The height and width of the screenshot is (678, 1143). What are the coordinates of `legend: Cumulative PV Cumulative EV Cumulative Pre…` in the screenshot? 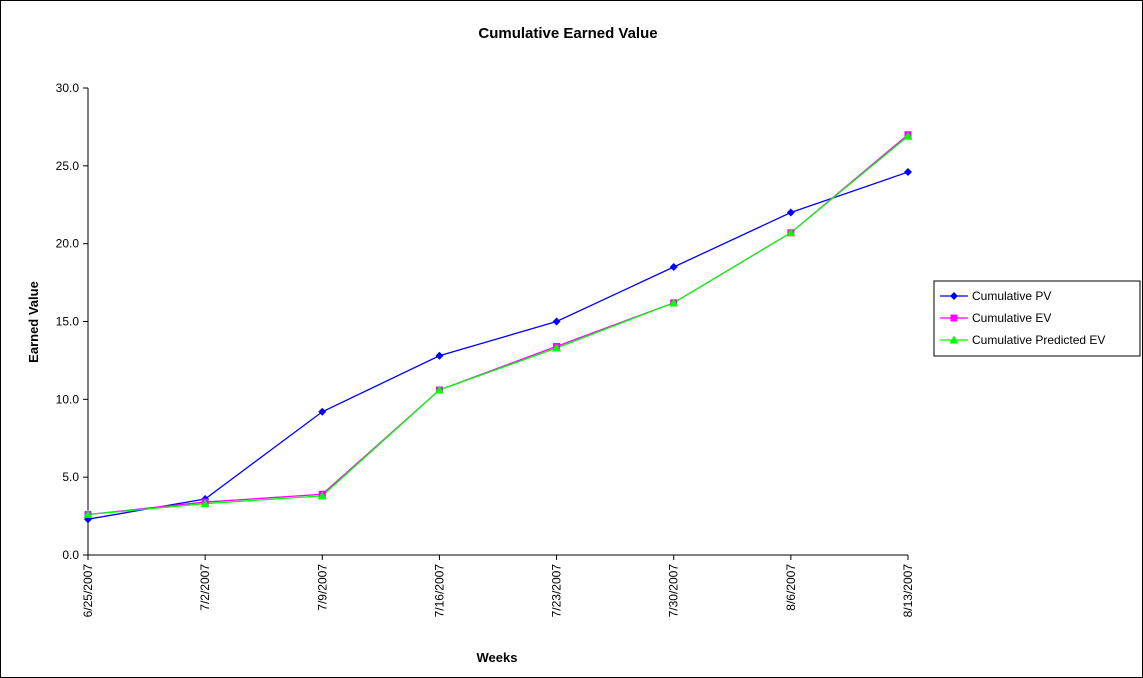 It's located at (1037, 318).